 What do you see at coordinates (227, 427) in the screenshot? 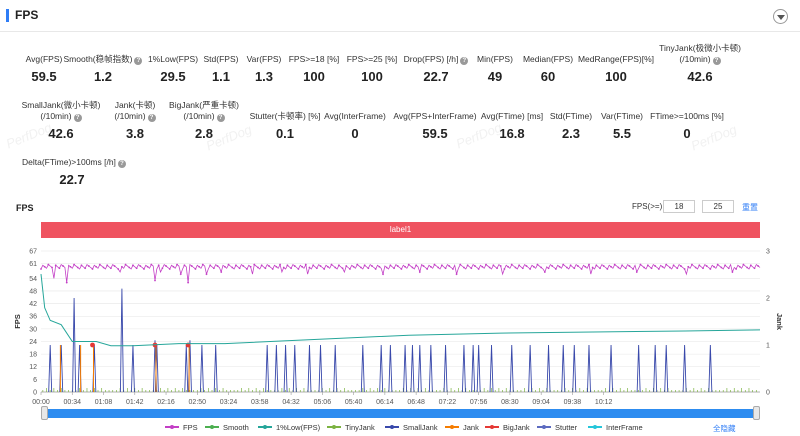
I see `legend-item: Smooth` at bounding box center [227, 427].